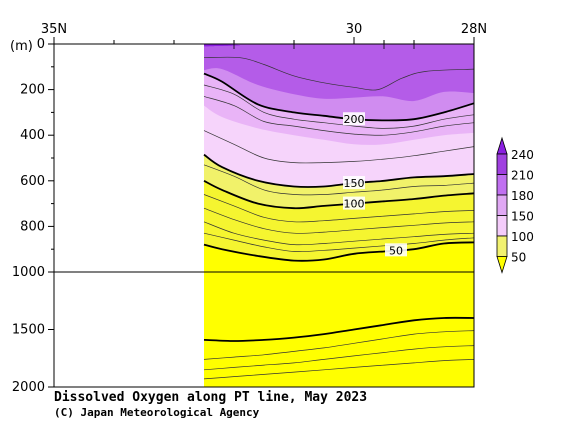 The width and height of the screenshot is (570, 428). I want to click on y-tick-label: 600, so click(32, 181).